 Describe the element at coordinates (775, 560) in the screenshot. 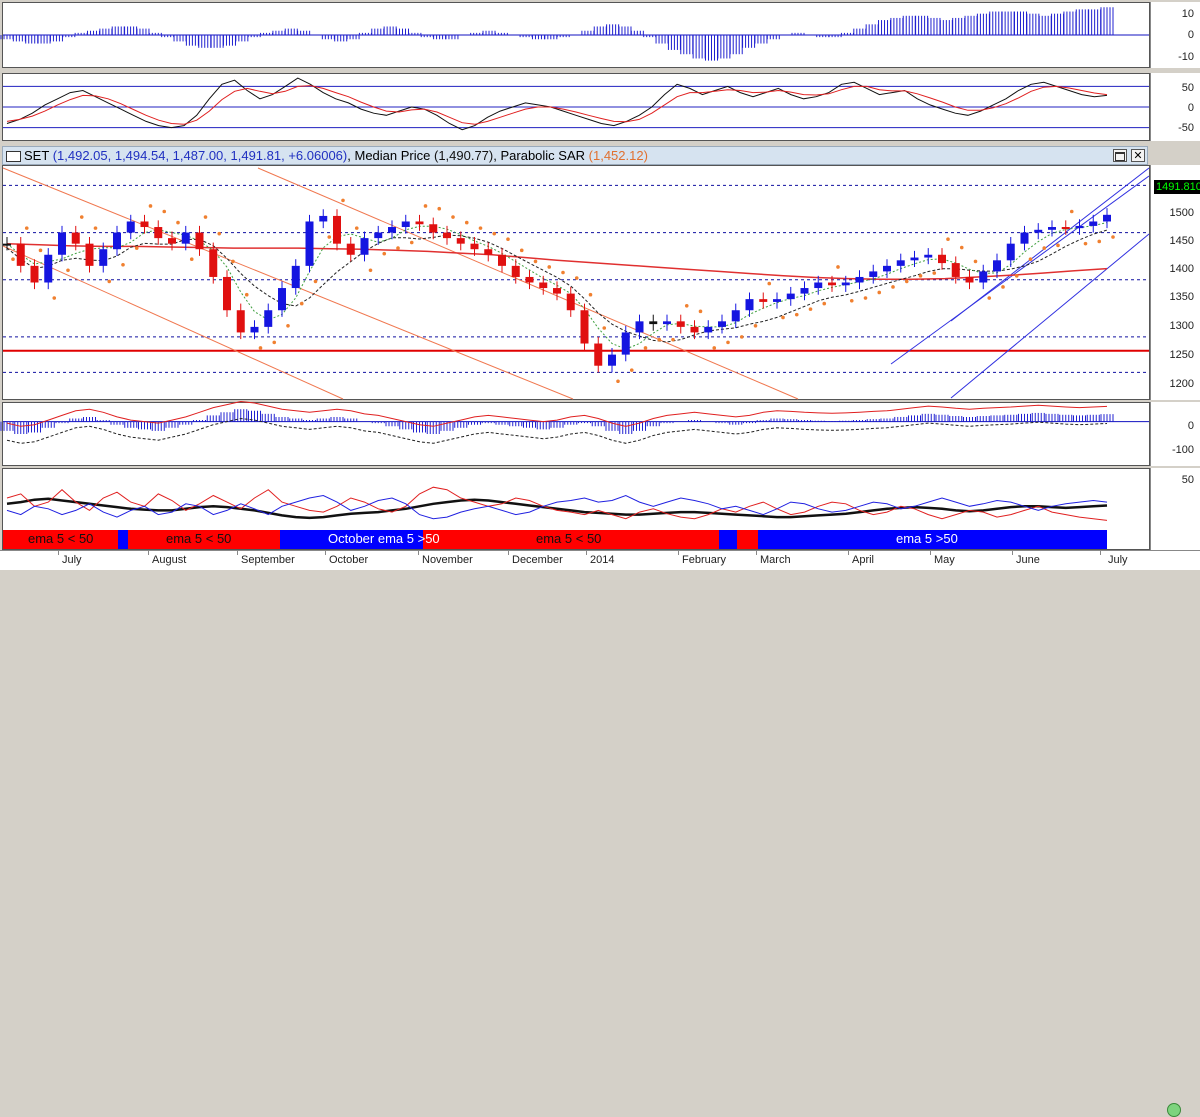

I see `time-label: March` at that location.